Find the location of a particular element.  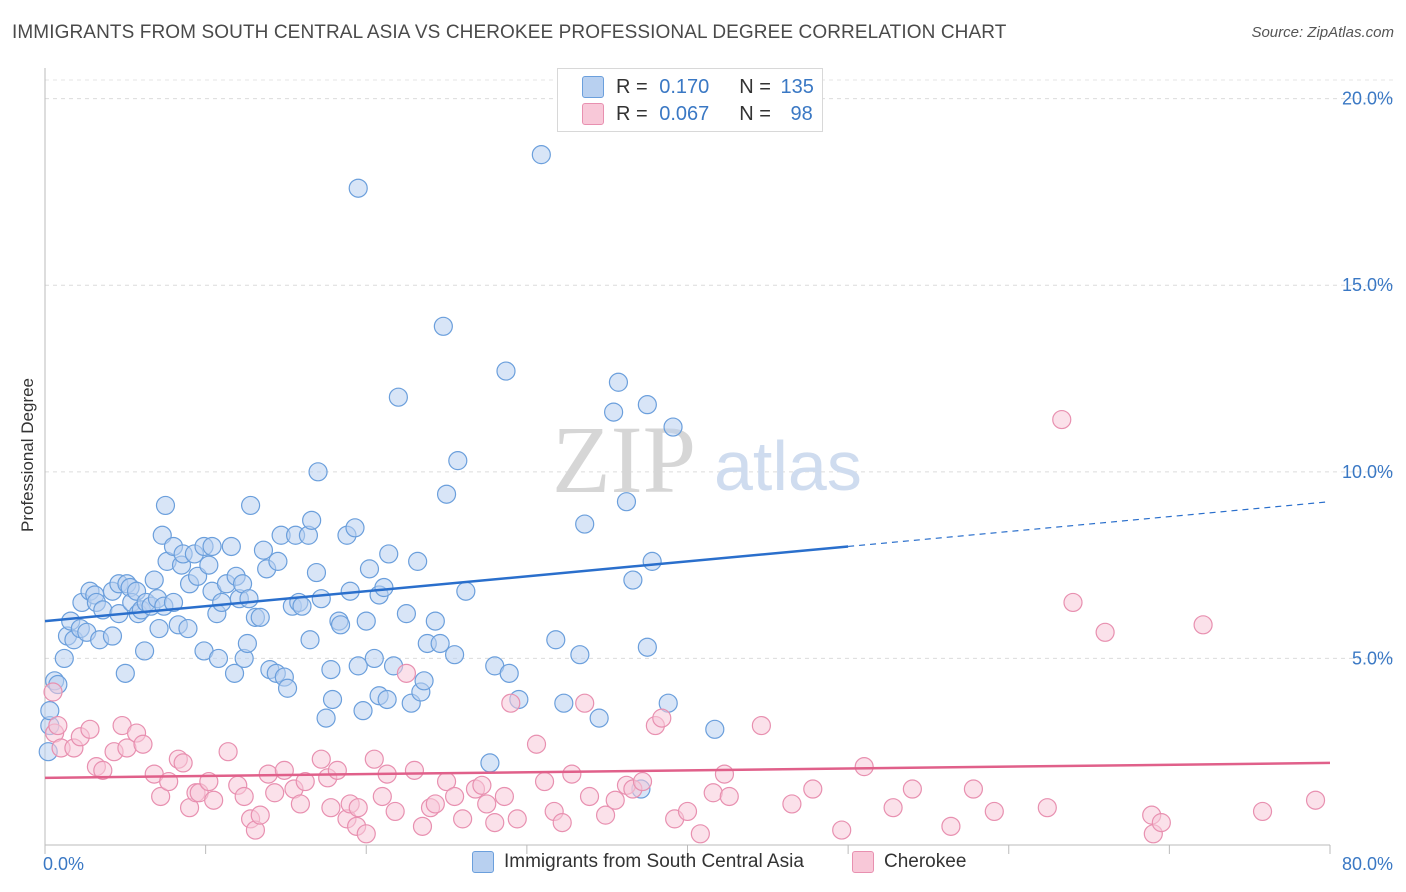

legend-swatch-blue is located at coordinates (593, 87).